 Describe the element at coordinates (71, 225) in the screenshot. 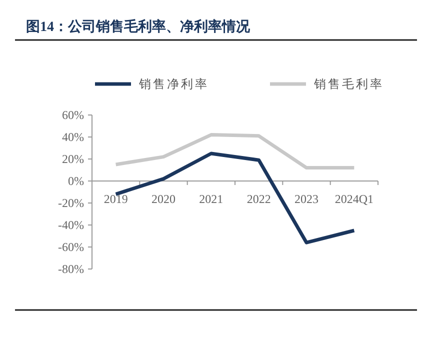

I see `y-tick-label: -40%` at that location.